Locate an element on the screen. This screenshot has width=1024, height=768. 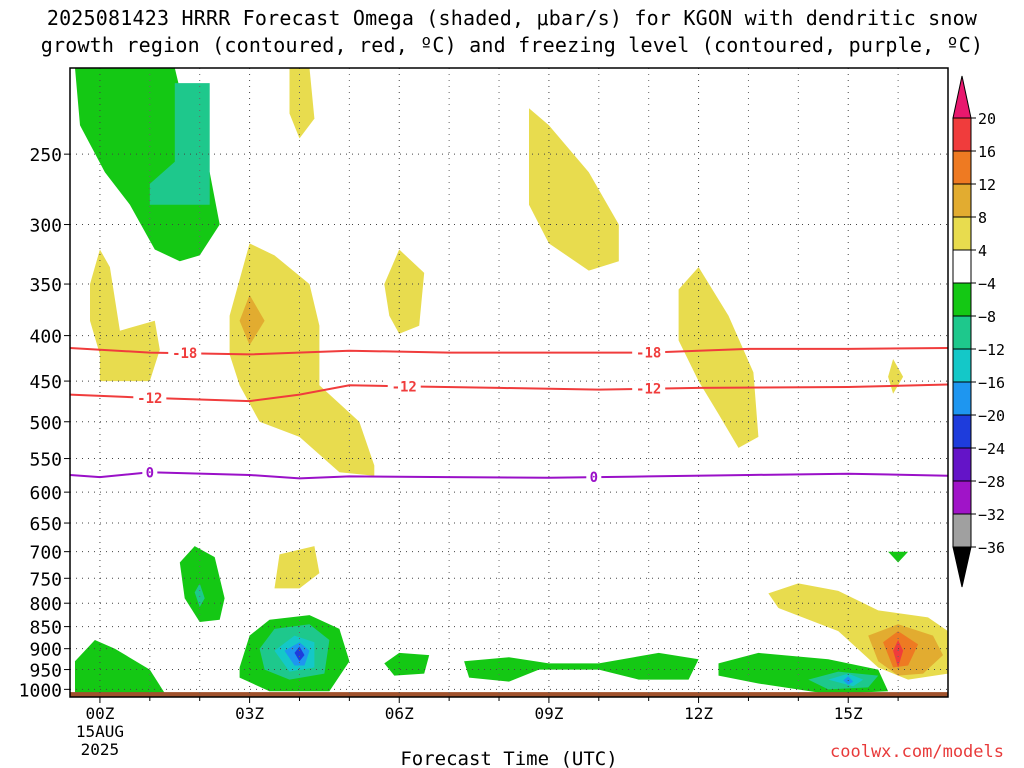
y-tick-label-2: 350 is located at coordinates (45, 285).